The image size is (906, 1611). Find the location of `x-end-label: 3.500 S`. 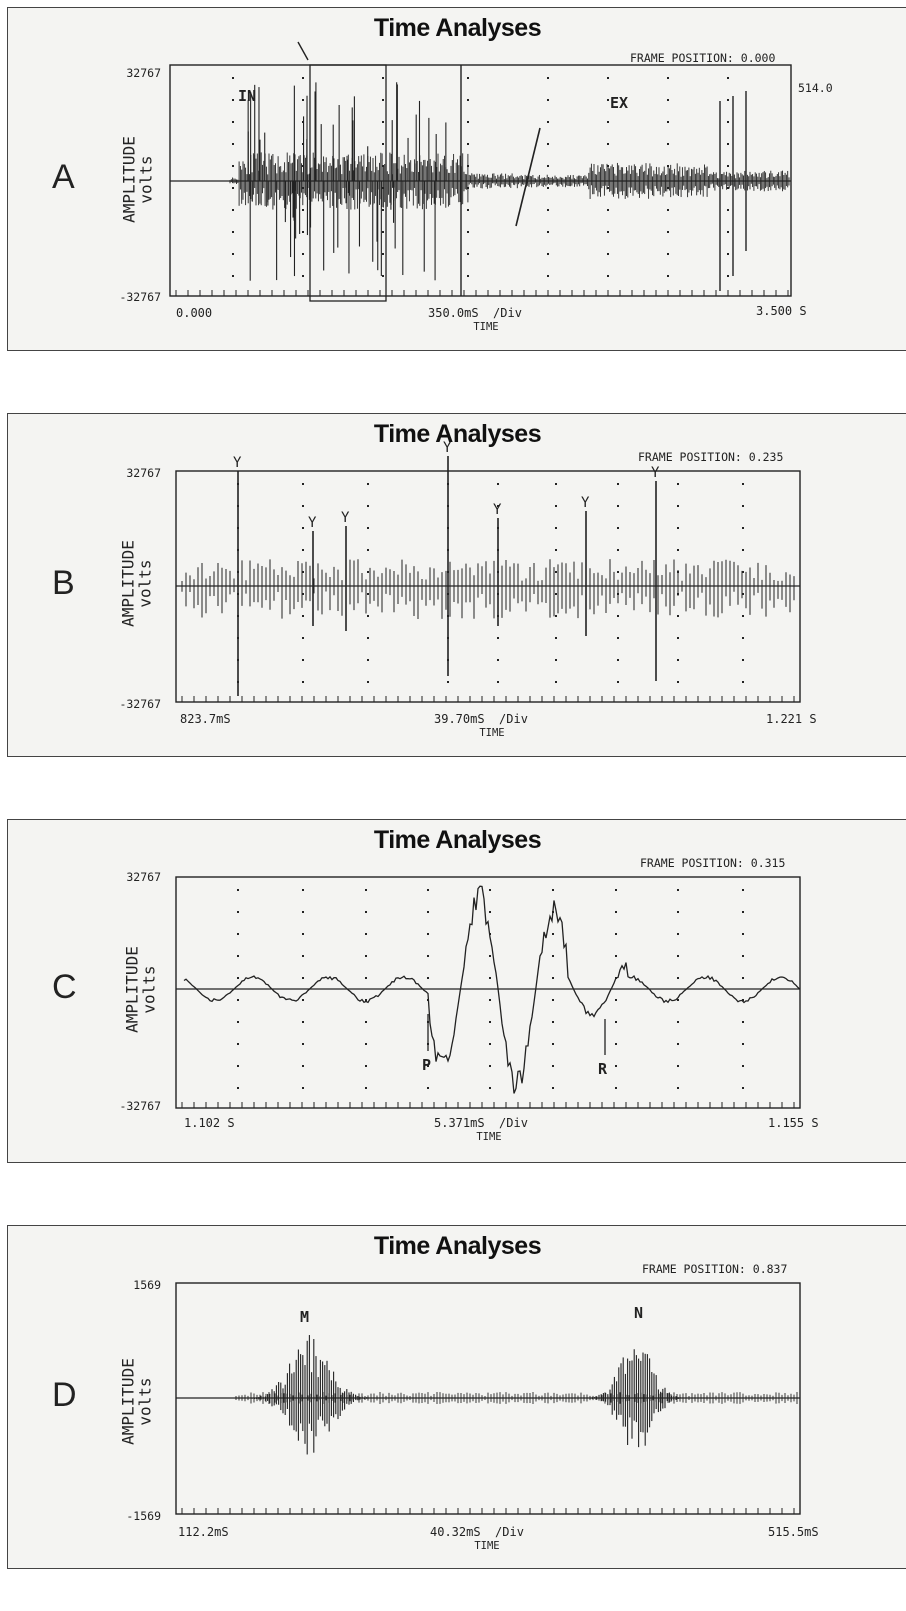

x-end-label: 3.500 S is located at coordinates (781, 311).